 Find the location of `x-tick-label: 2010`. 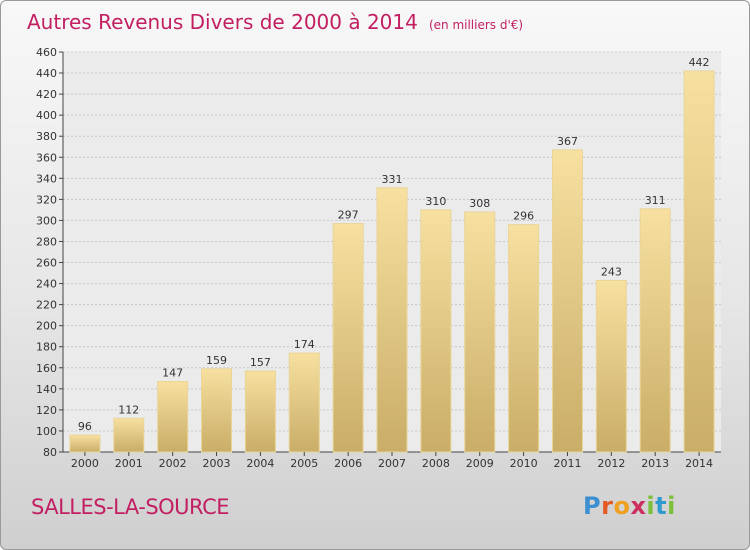

x-tick-label: 2010 is located at coordinates (524, 463).